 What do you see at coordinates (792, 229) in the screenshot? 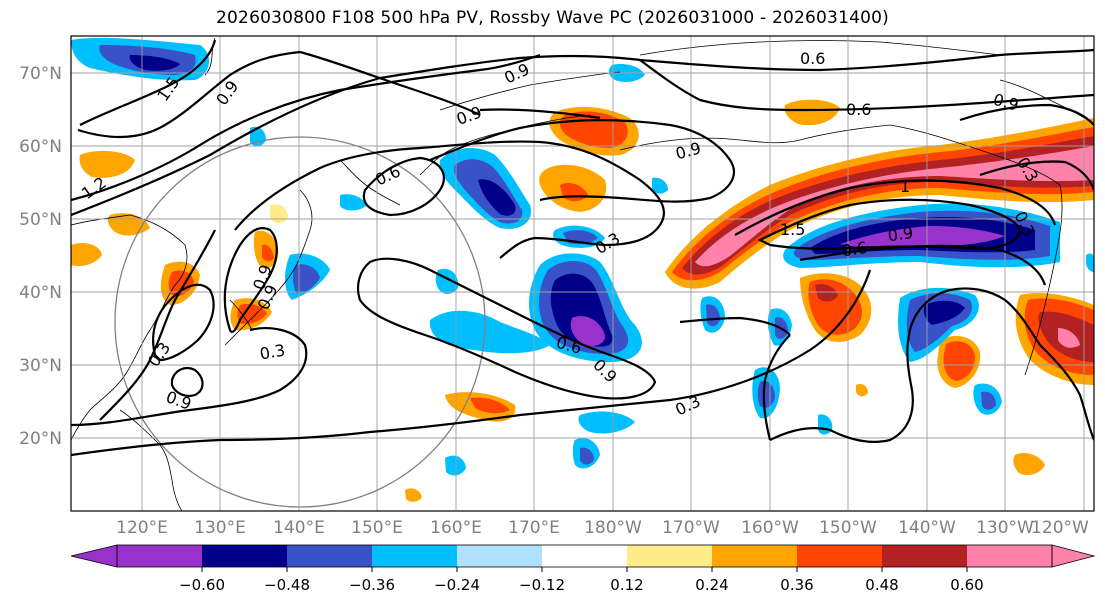
I see `contour-label: 1.5` at bounding box center [792, 229].